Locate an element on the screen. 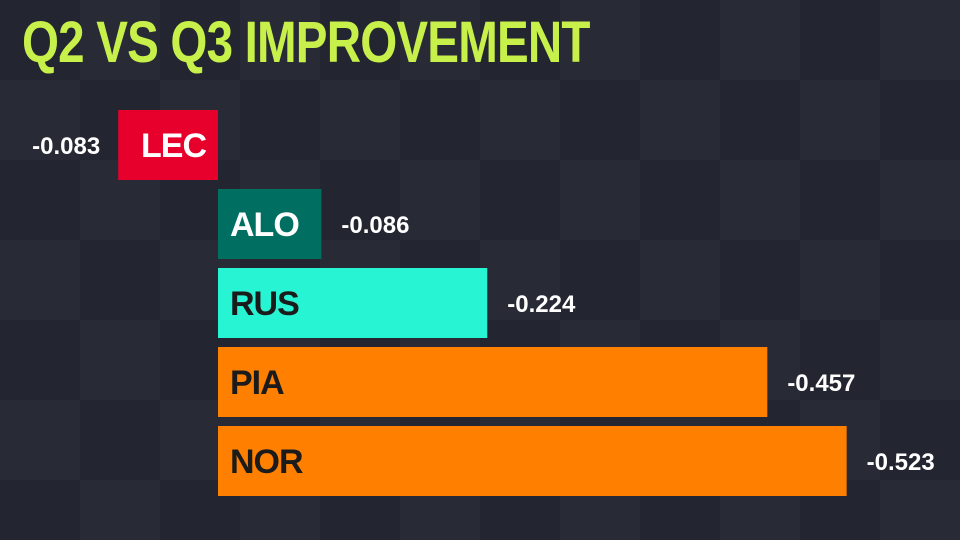 Image resolution: width=960 pixels, height=540 pixels. bar-label-alo: ALO is located at coordinates (264, 225).